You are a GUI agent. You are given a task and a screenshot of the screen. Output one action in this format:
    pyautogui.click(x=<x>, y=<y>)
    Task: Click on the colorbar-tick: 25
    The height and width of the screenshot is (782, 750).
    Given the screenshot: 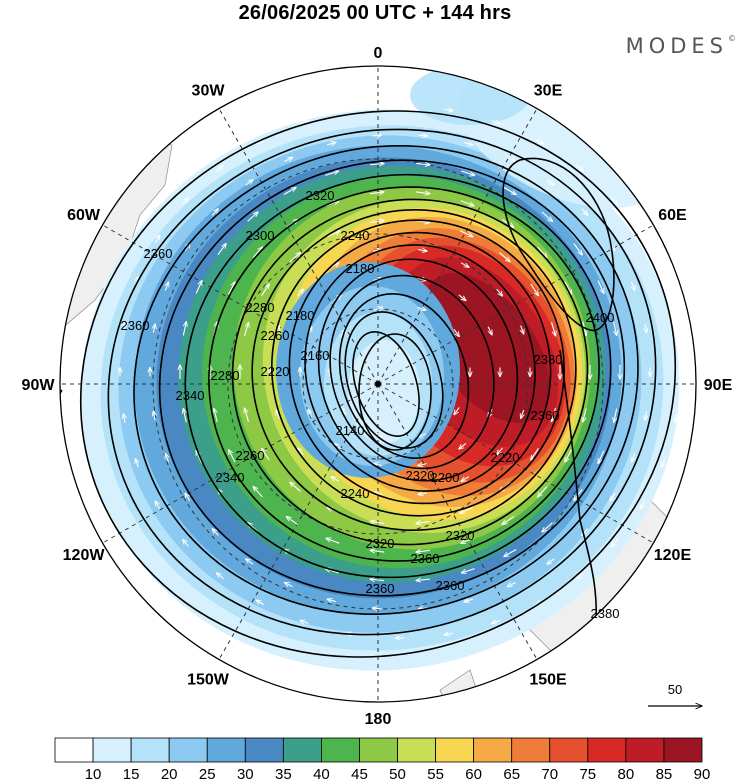 What is the action you would take?
    pyautogui.click(x=207, y=774)
    